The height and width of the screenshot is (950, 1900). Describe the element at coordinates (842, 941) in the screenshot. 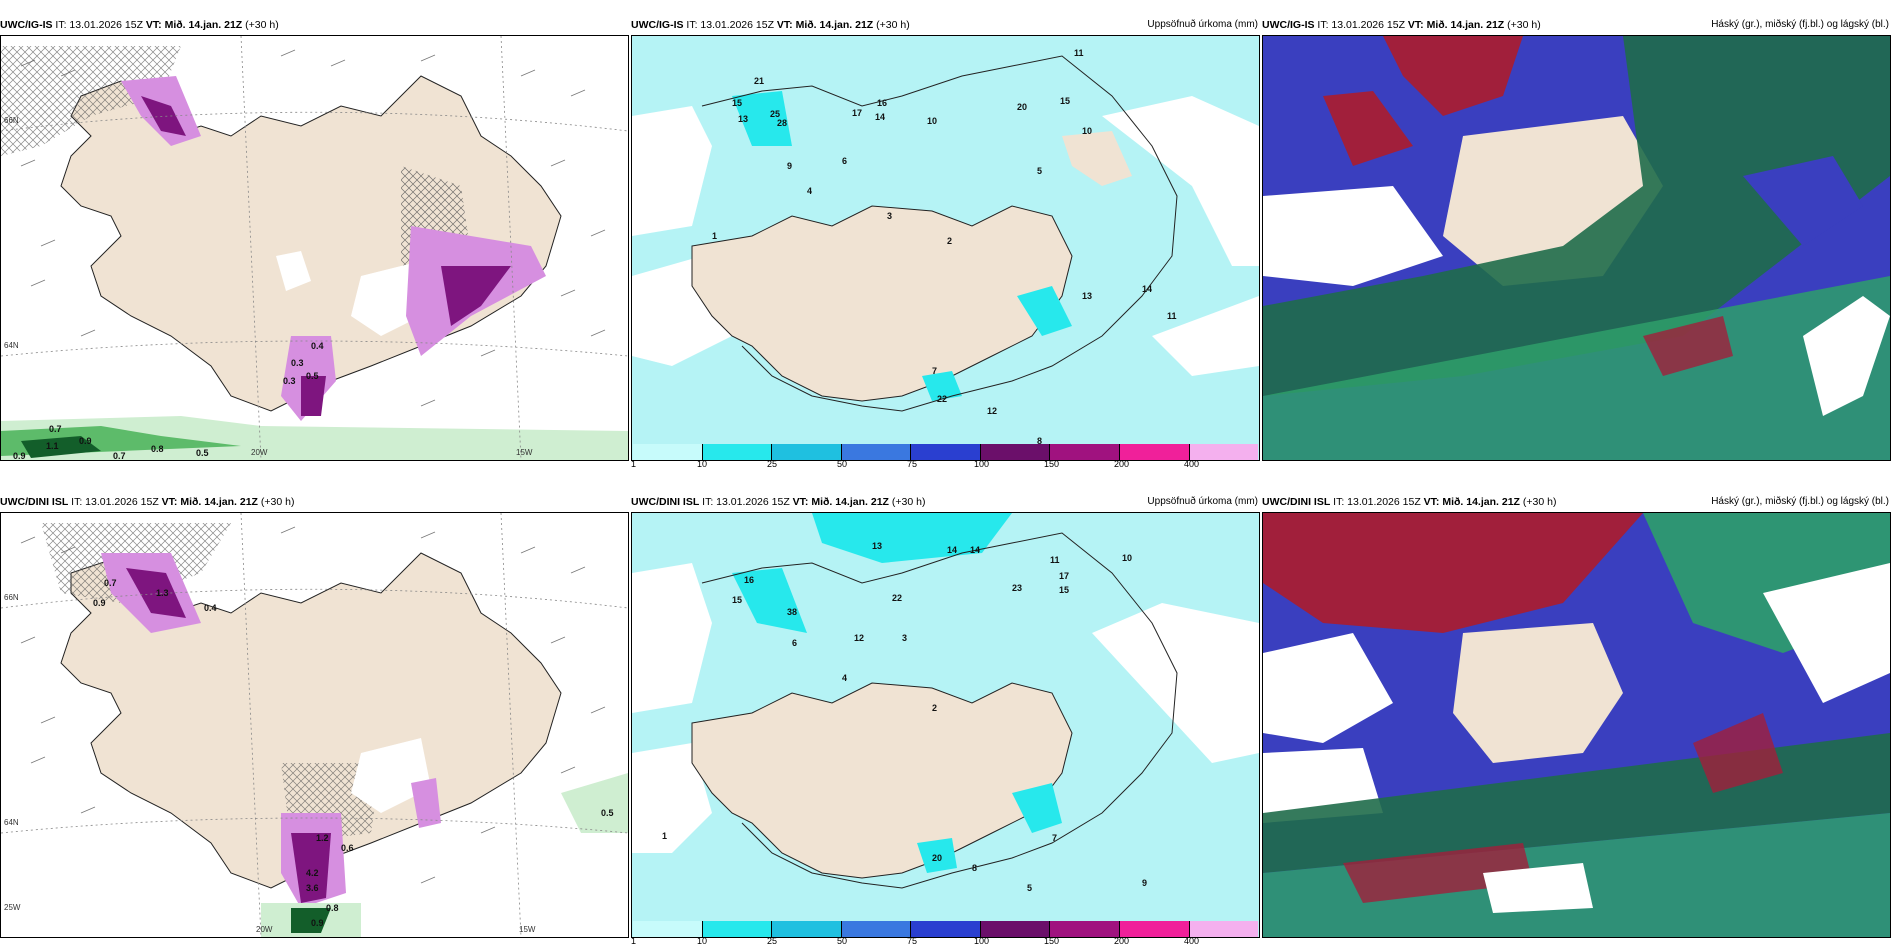

I see `colorbar-tick: 50` at that location.